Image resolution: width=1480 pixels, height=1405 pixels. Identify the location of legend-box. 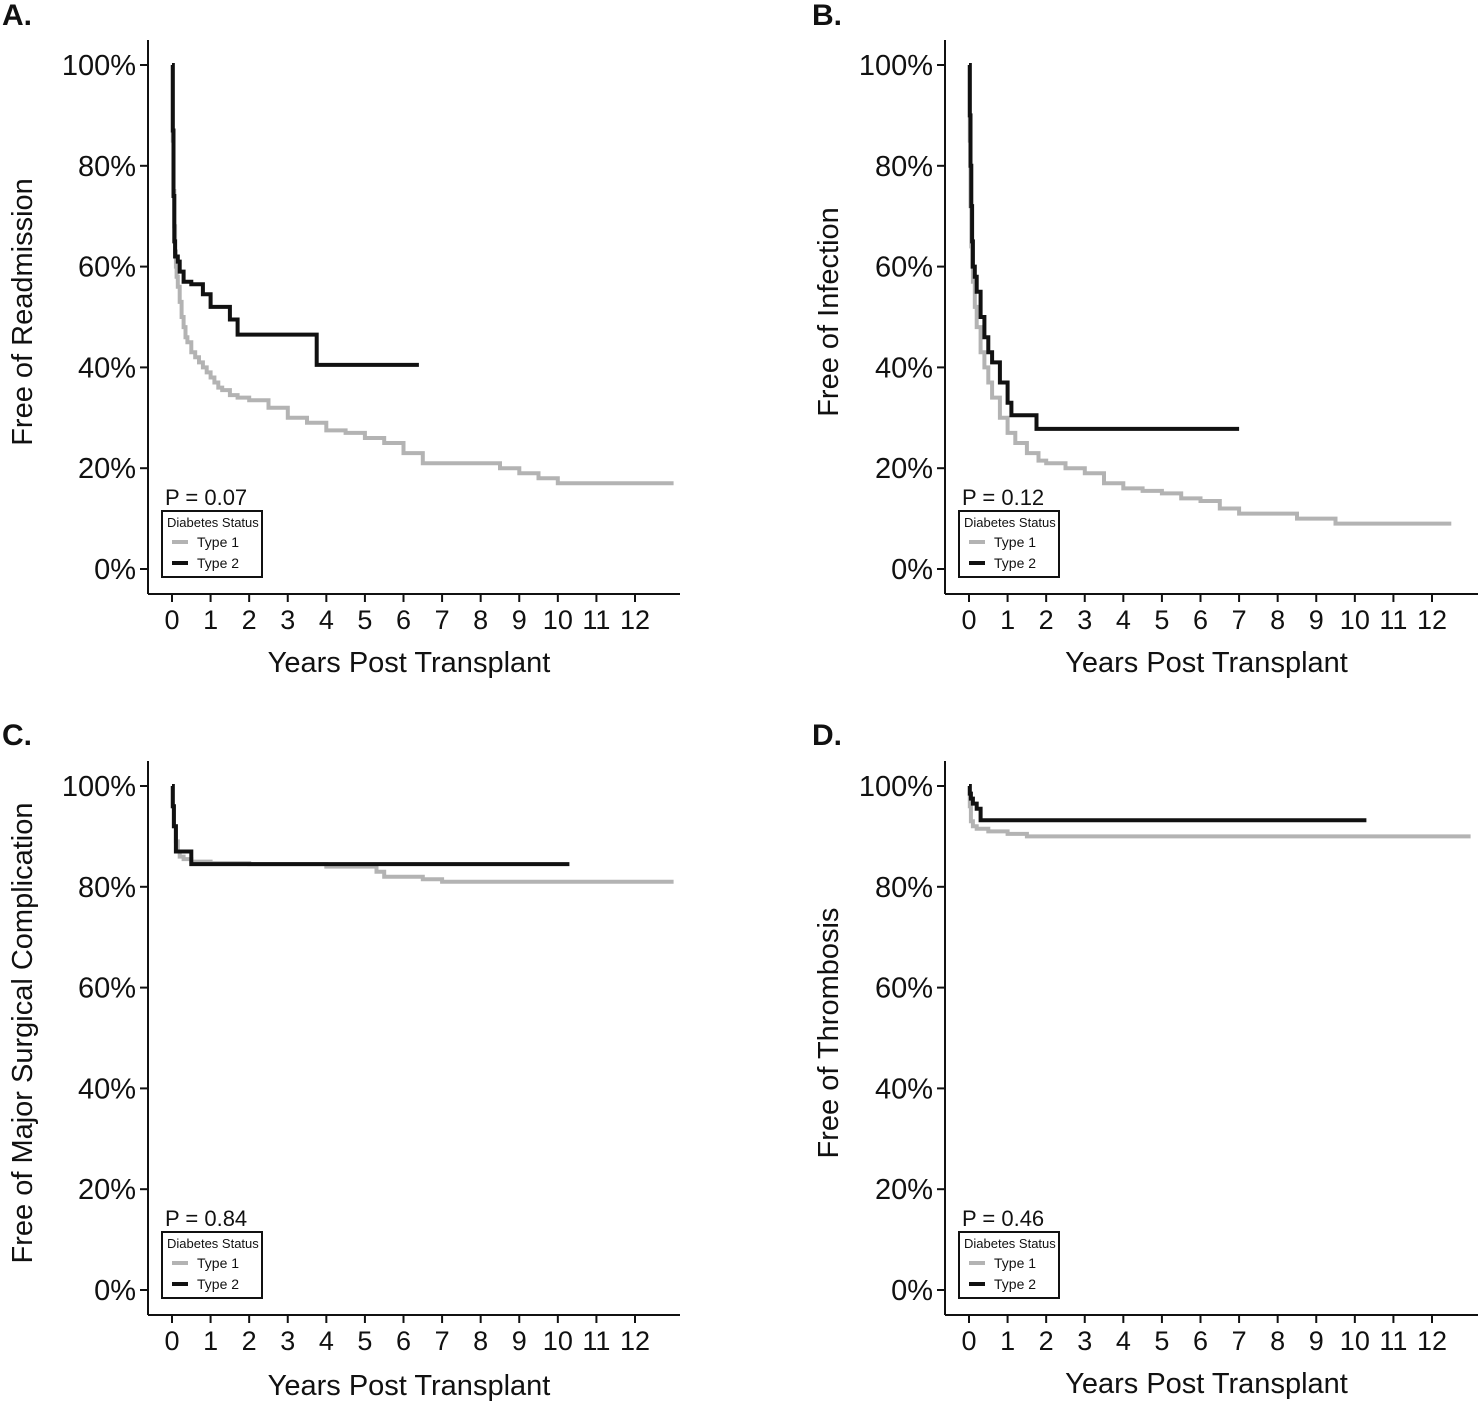
(1009, 544).